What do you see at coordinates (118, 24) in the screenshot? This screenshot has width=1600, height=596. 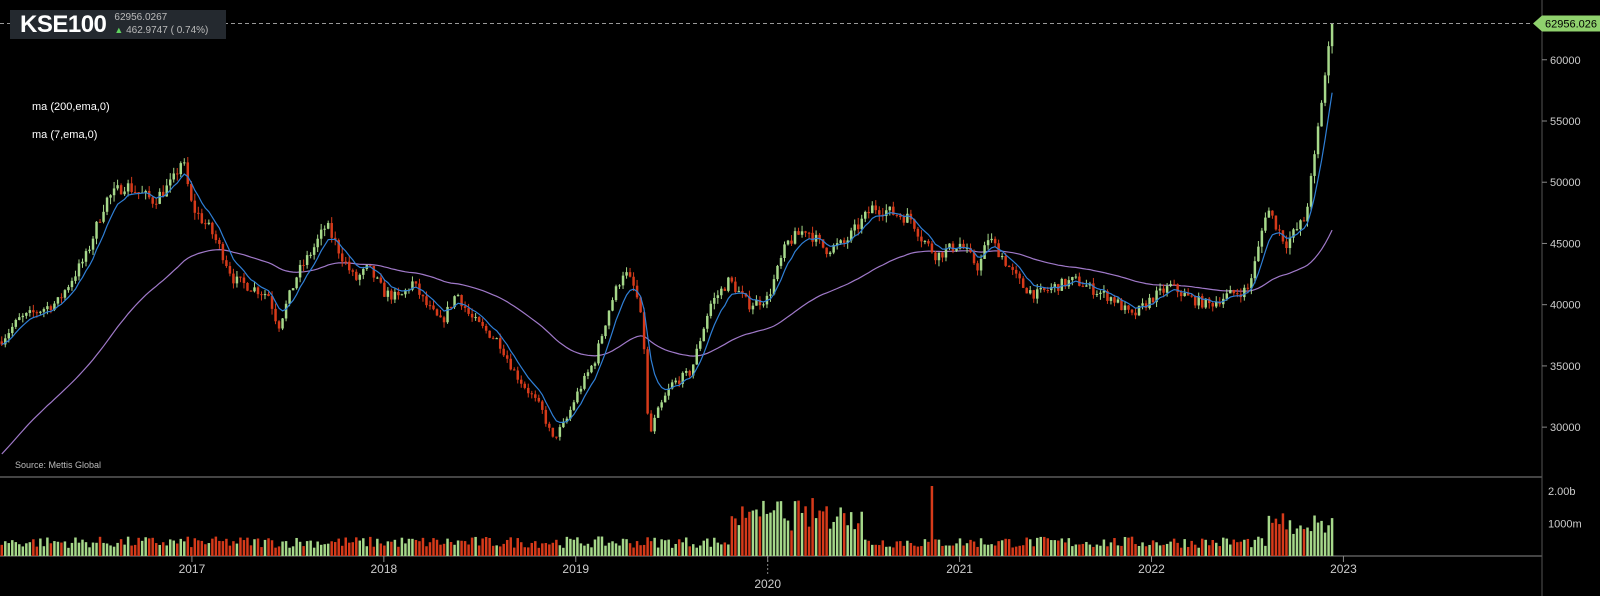 I see `ticker-header: KSE100 62956.0267 ▲ 462.9747 ( 0.74%)` at bounding box center [118, 24].